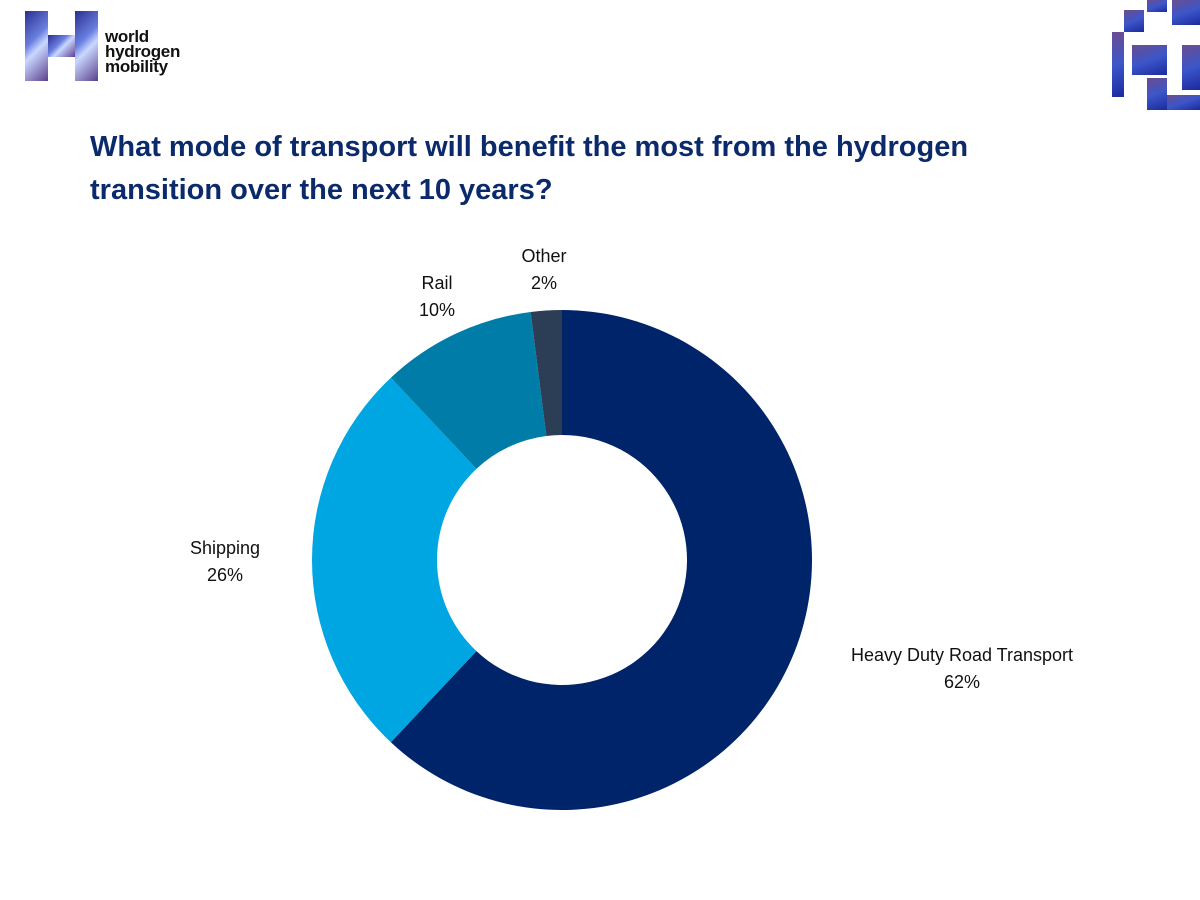  What do you see at coordinates (544, 256) in the screenshot?
I see `category-label: Other` at bounding box center [544, 256].